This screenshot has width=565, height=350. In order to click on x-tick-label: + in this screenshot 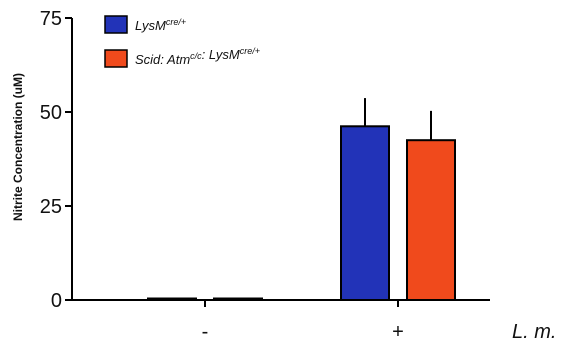, I will do `click(398, 332)`.